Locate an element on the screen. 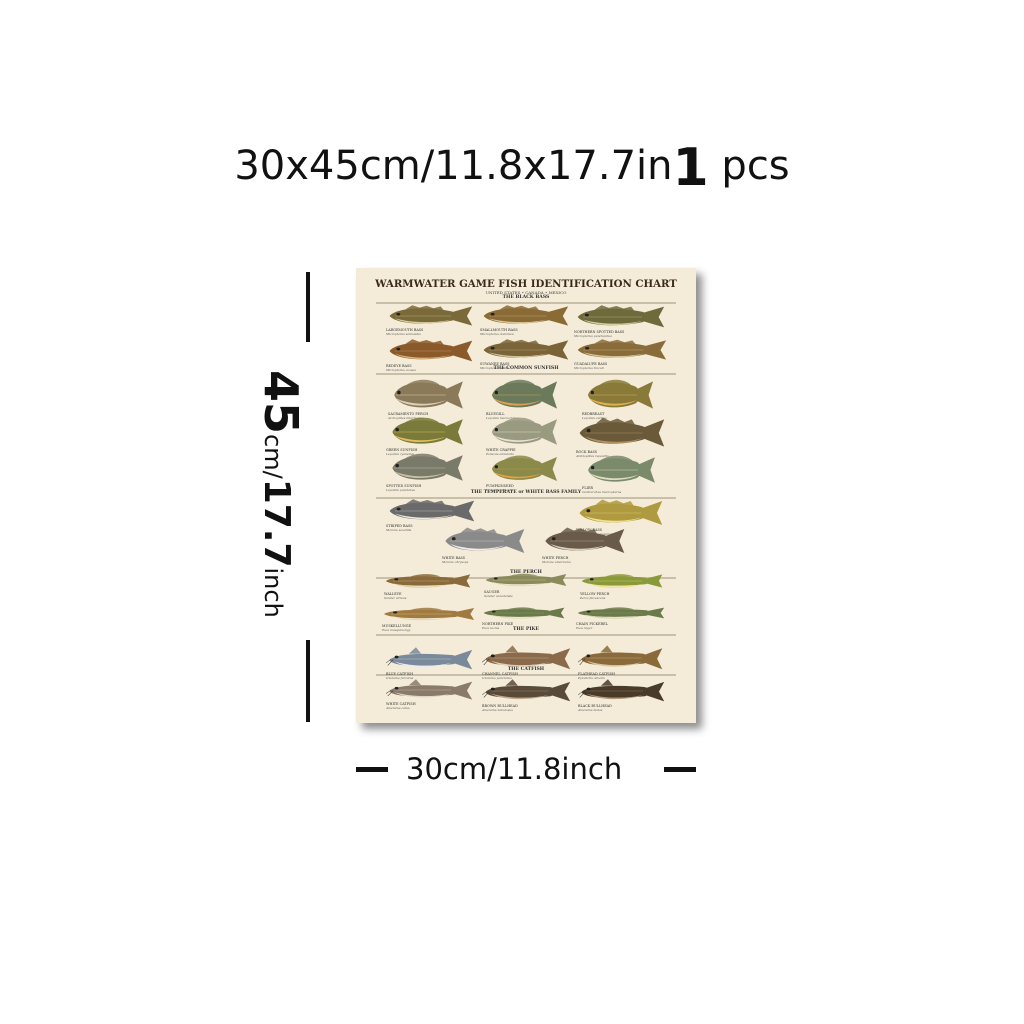 The height and width of the screenshot is (1024, 1024). size-text: 30x45cm/11.8x17.7in is located at coordinates (453, 166).